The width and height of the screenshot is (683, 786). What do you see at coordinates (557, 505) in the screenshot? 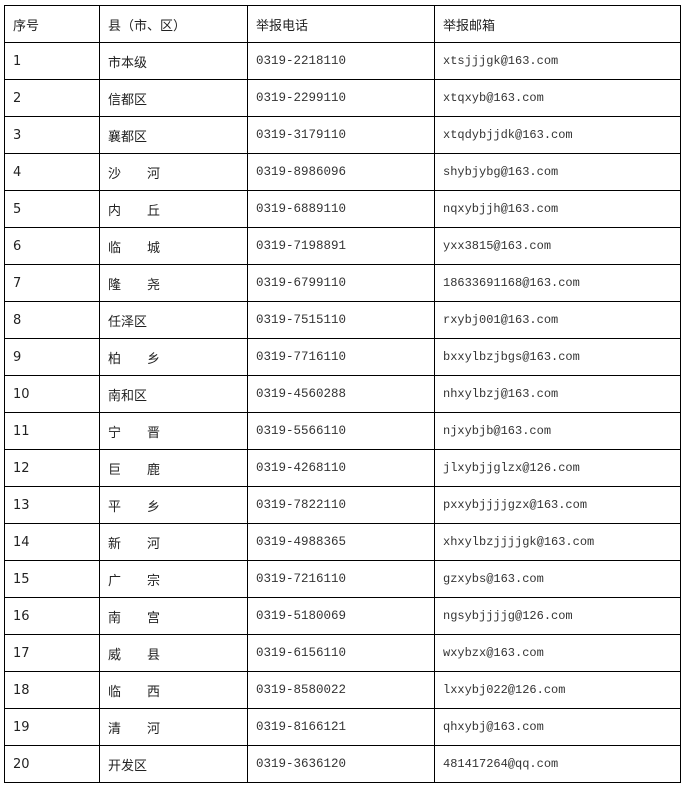
I see `email-address: pxxybjjjjgzx@163.com` at bounding box center [557, 505].